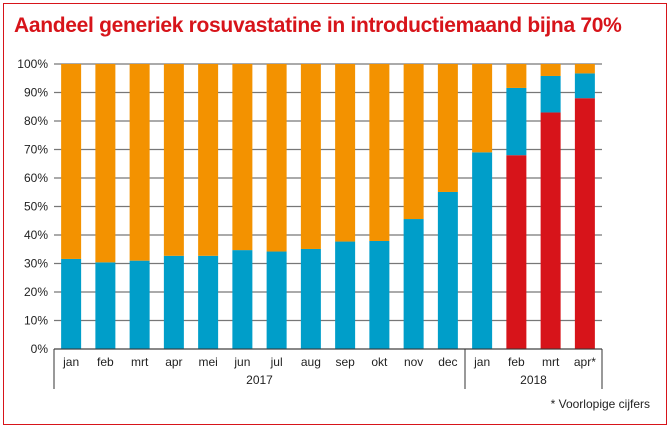 This screenshot has width=672, height=430. Describe the element at coordinates (36, 292) in the screenshot. I see `y-tick-label: 20%` at that location.